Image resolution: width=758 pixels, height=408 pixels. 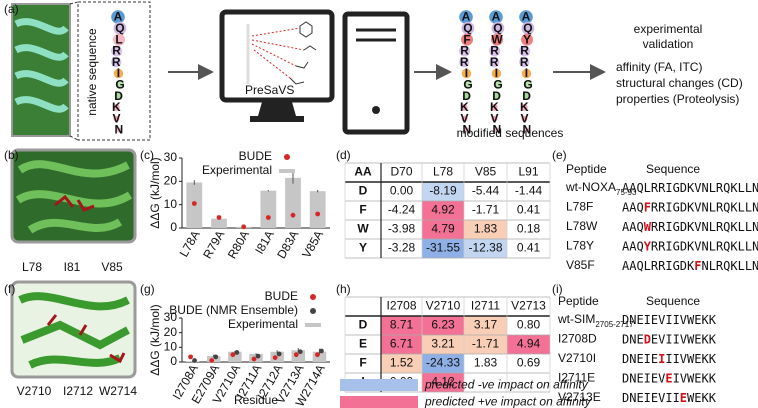 What do you see at coordinates (147, 155) in the screenshot?
I see `panel-label: (c)` at bounding box center [147, 155].